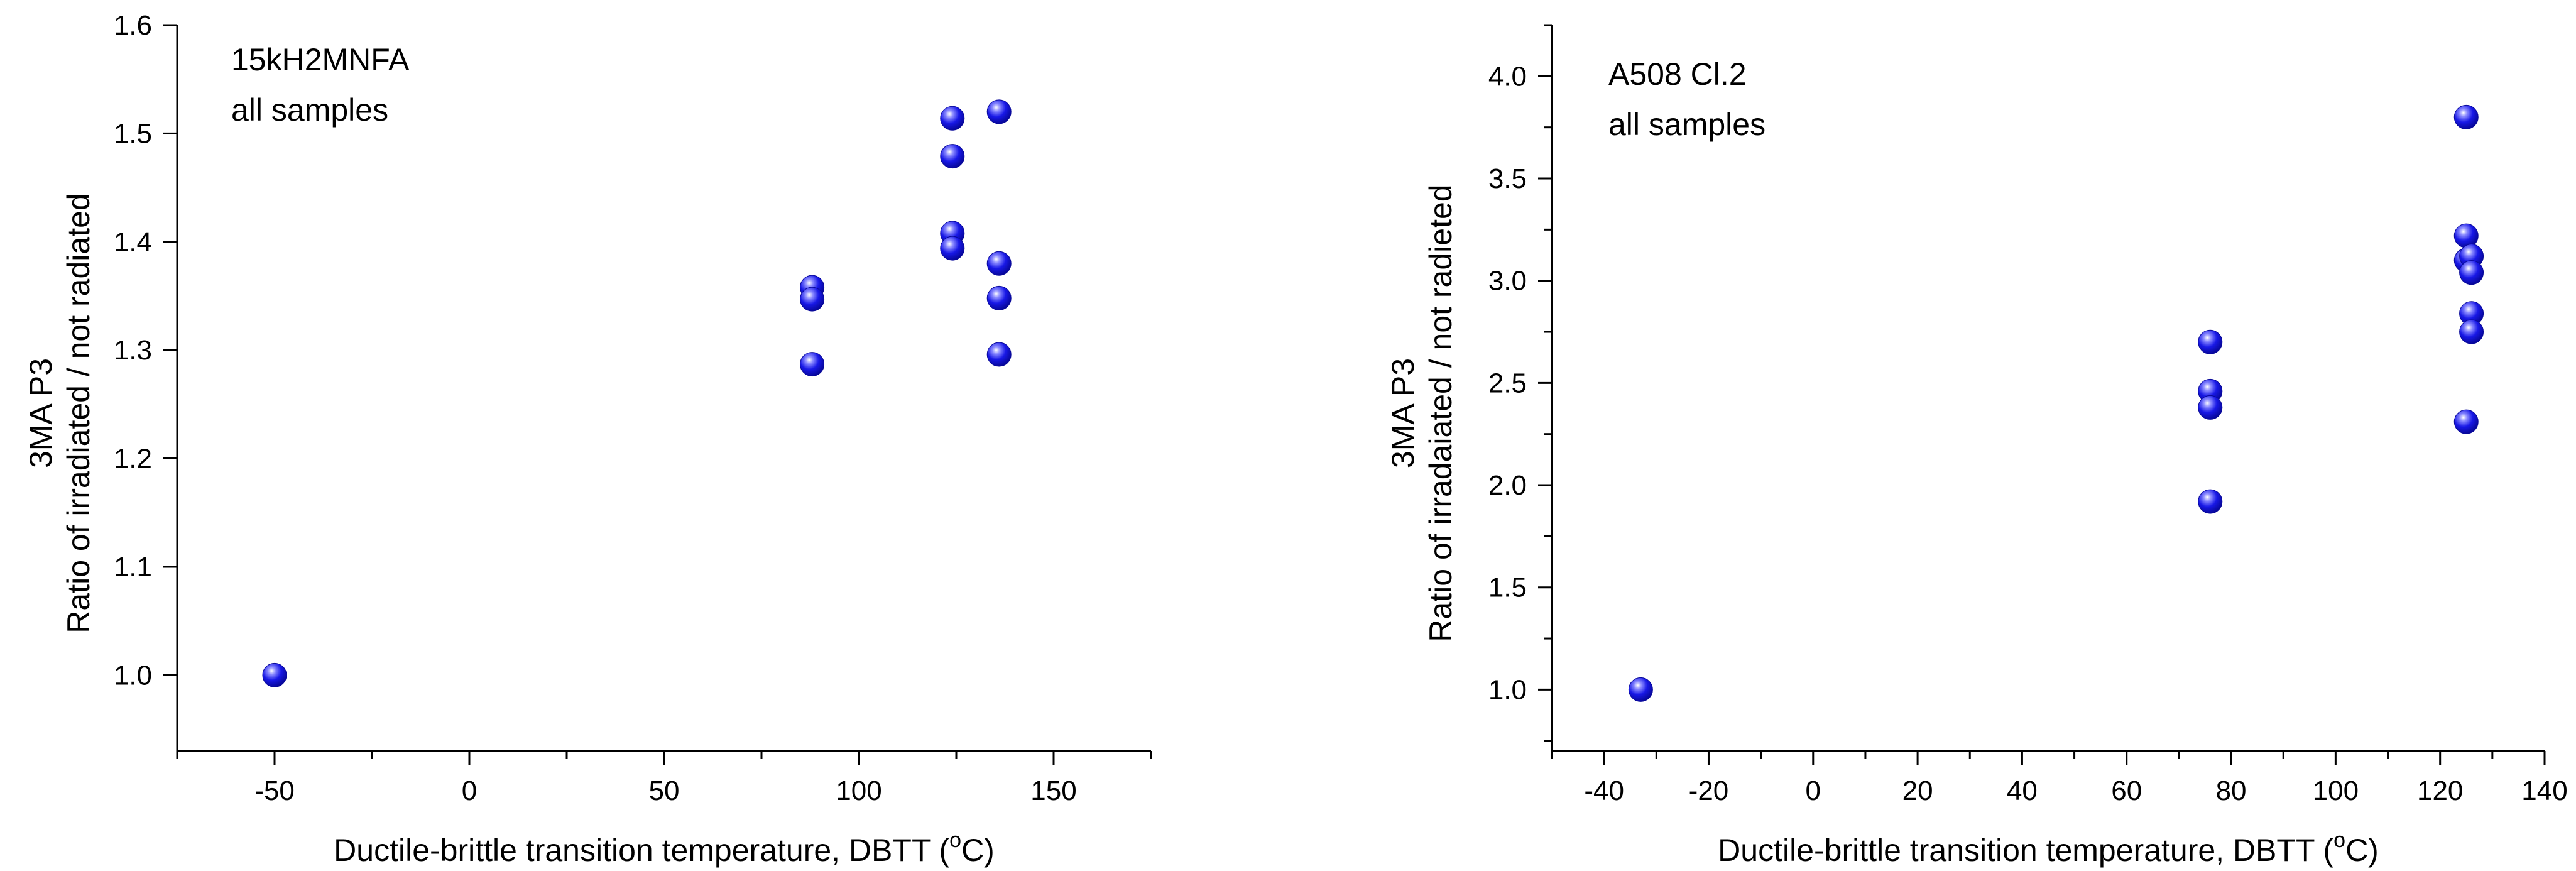  Describe the element at coordinates (1677, 74) in the screenshot. I see `annotation-label: A508 Cl.2` at that location.